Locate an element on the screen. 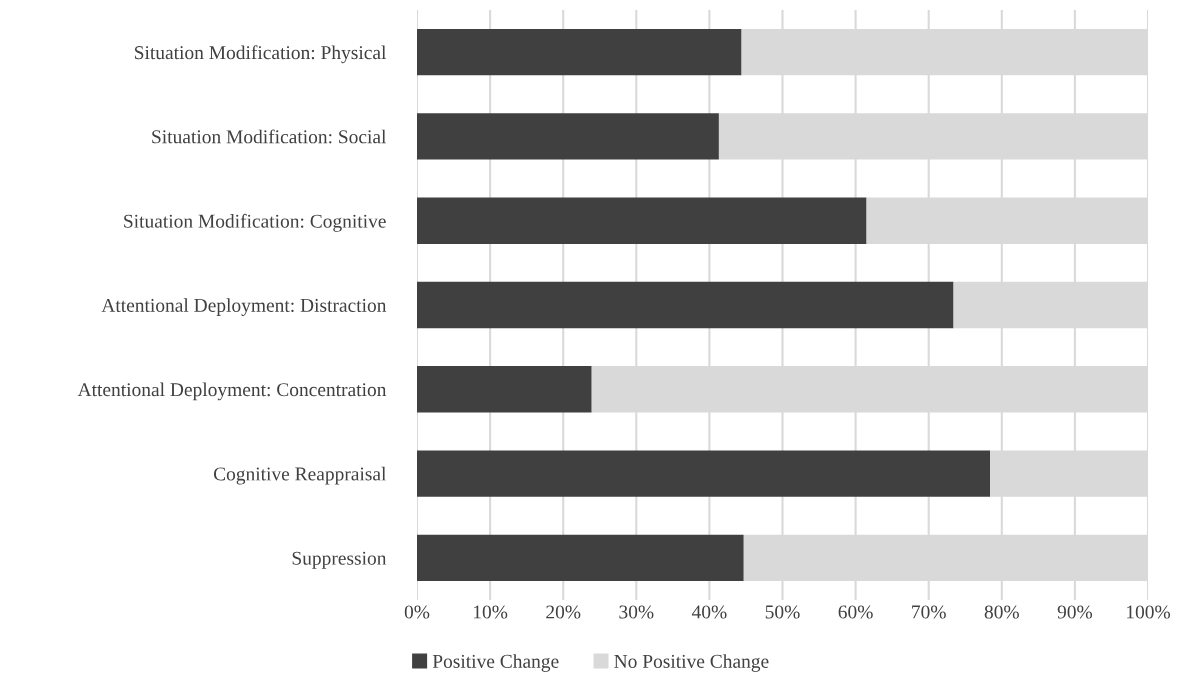  y-tick-label: Attentional Deployment: Concentration is located at coordinates (232, 391).